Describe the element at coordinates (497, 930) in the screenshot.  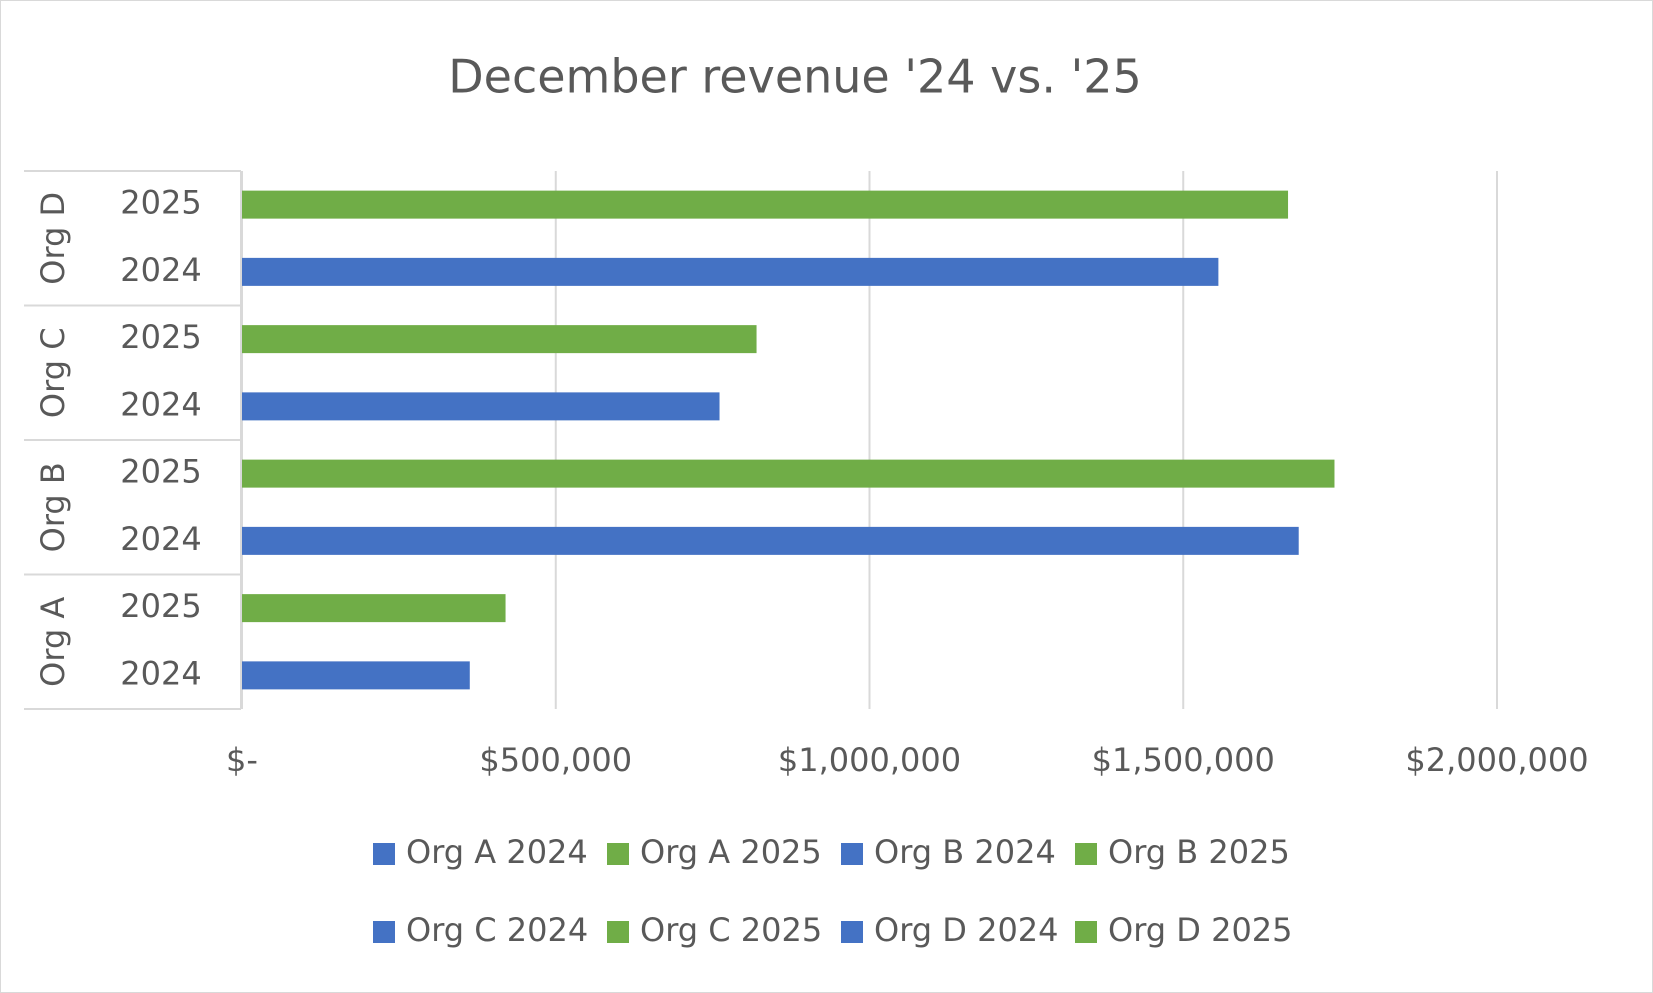
I see `legend-label: Org C 2024` at that location.